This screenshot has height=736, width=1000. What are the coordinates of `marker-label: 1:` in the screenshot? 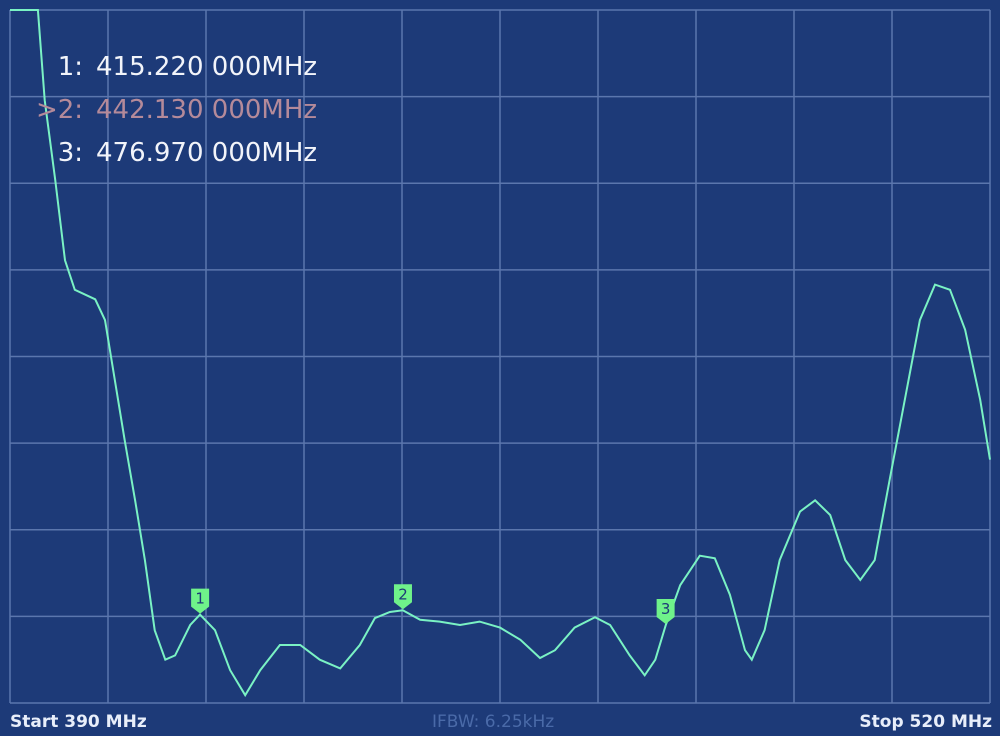 It's located at (70, 67).